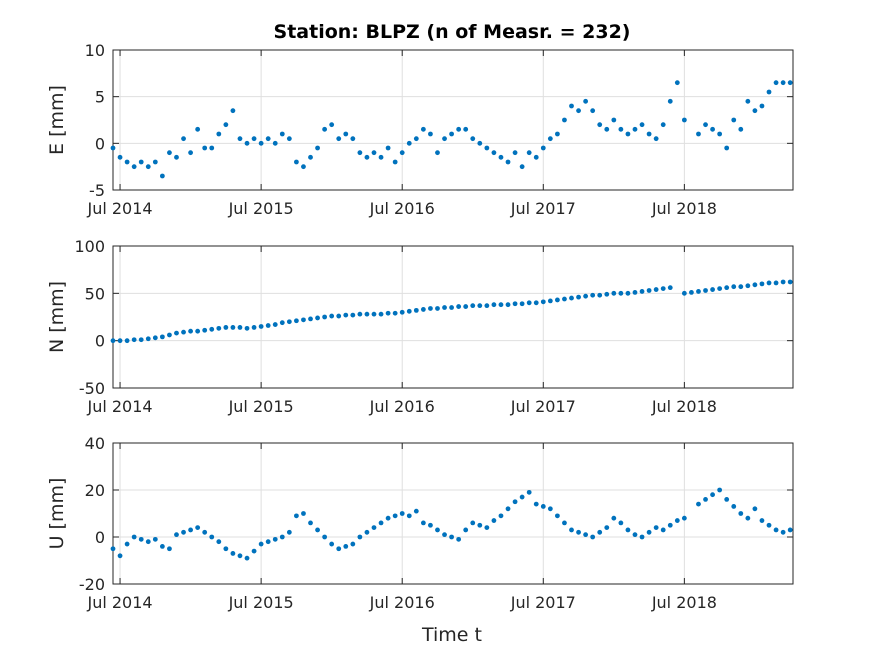 Image resolution: width=875 pixels, height=656 pixels. What do you see at coordinates (95, 490) in the screenshot?
I see `y-tick-label: 20` at bounding box center [95, 490].